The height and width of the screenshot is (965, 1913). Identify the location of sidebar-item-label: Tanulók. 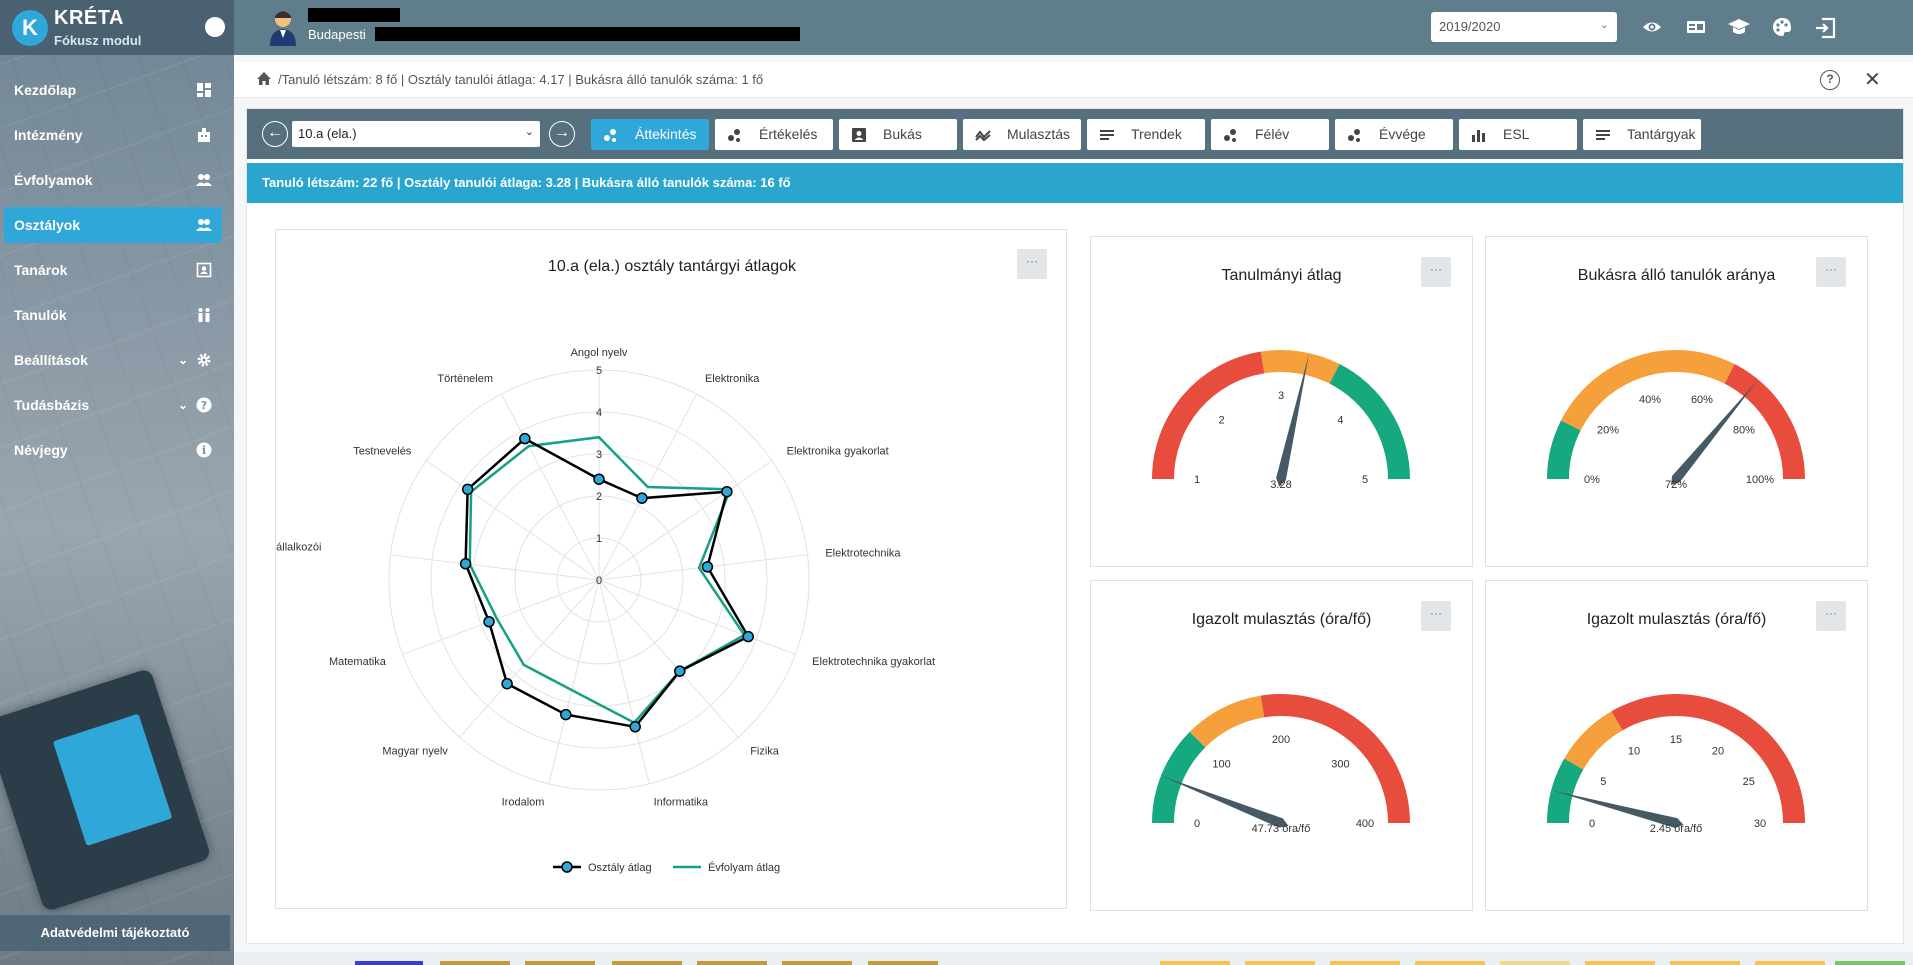
(40, 315).